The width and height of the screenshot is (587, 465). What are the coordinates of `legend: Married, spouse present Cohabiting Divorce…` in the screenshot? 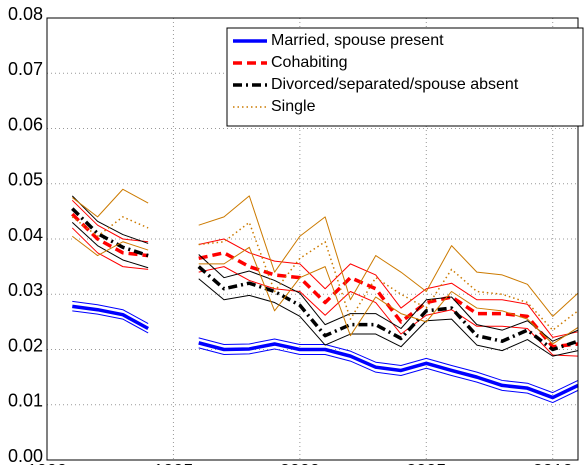 It's located at (405, 77).